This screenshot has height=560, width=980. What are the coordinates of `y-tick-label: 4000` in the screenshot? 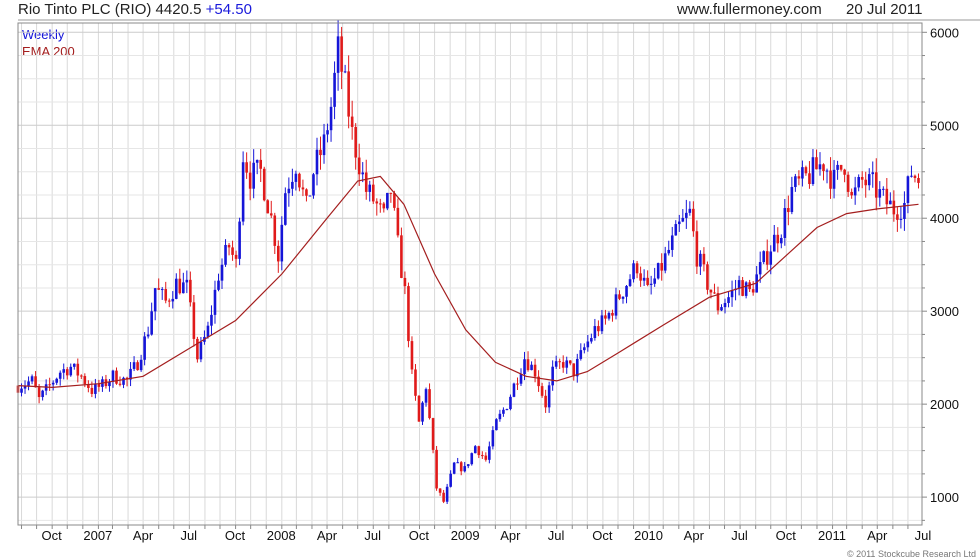 It's located at (944, 218).